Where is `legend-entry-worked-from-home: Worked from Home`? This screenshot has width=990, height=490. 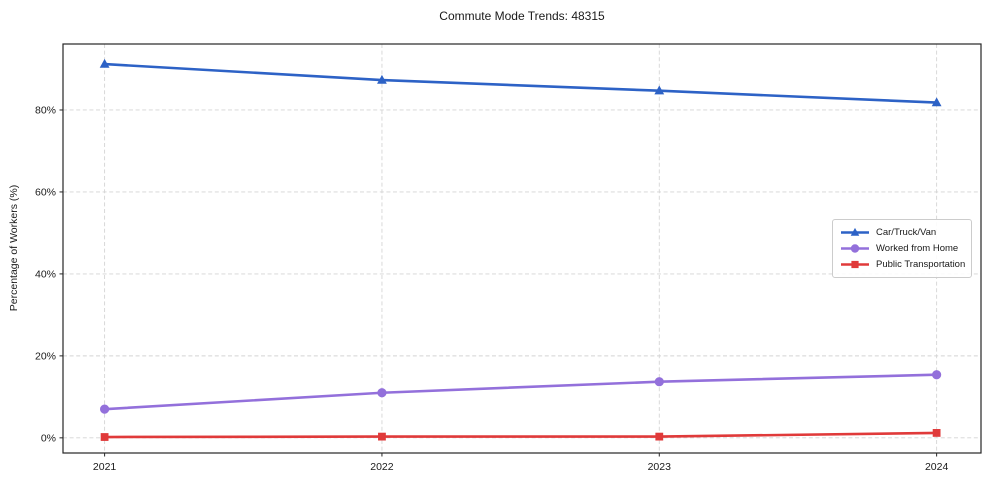
legend-entry-worked-from-home: Worked from Home is located at coordinates (902, 248).